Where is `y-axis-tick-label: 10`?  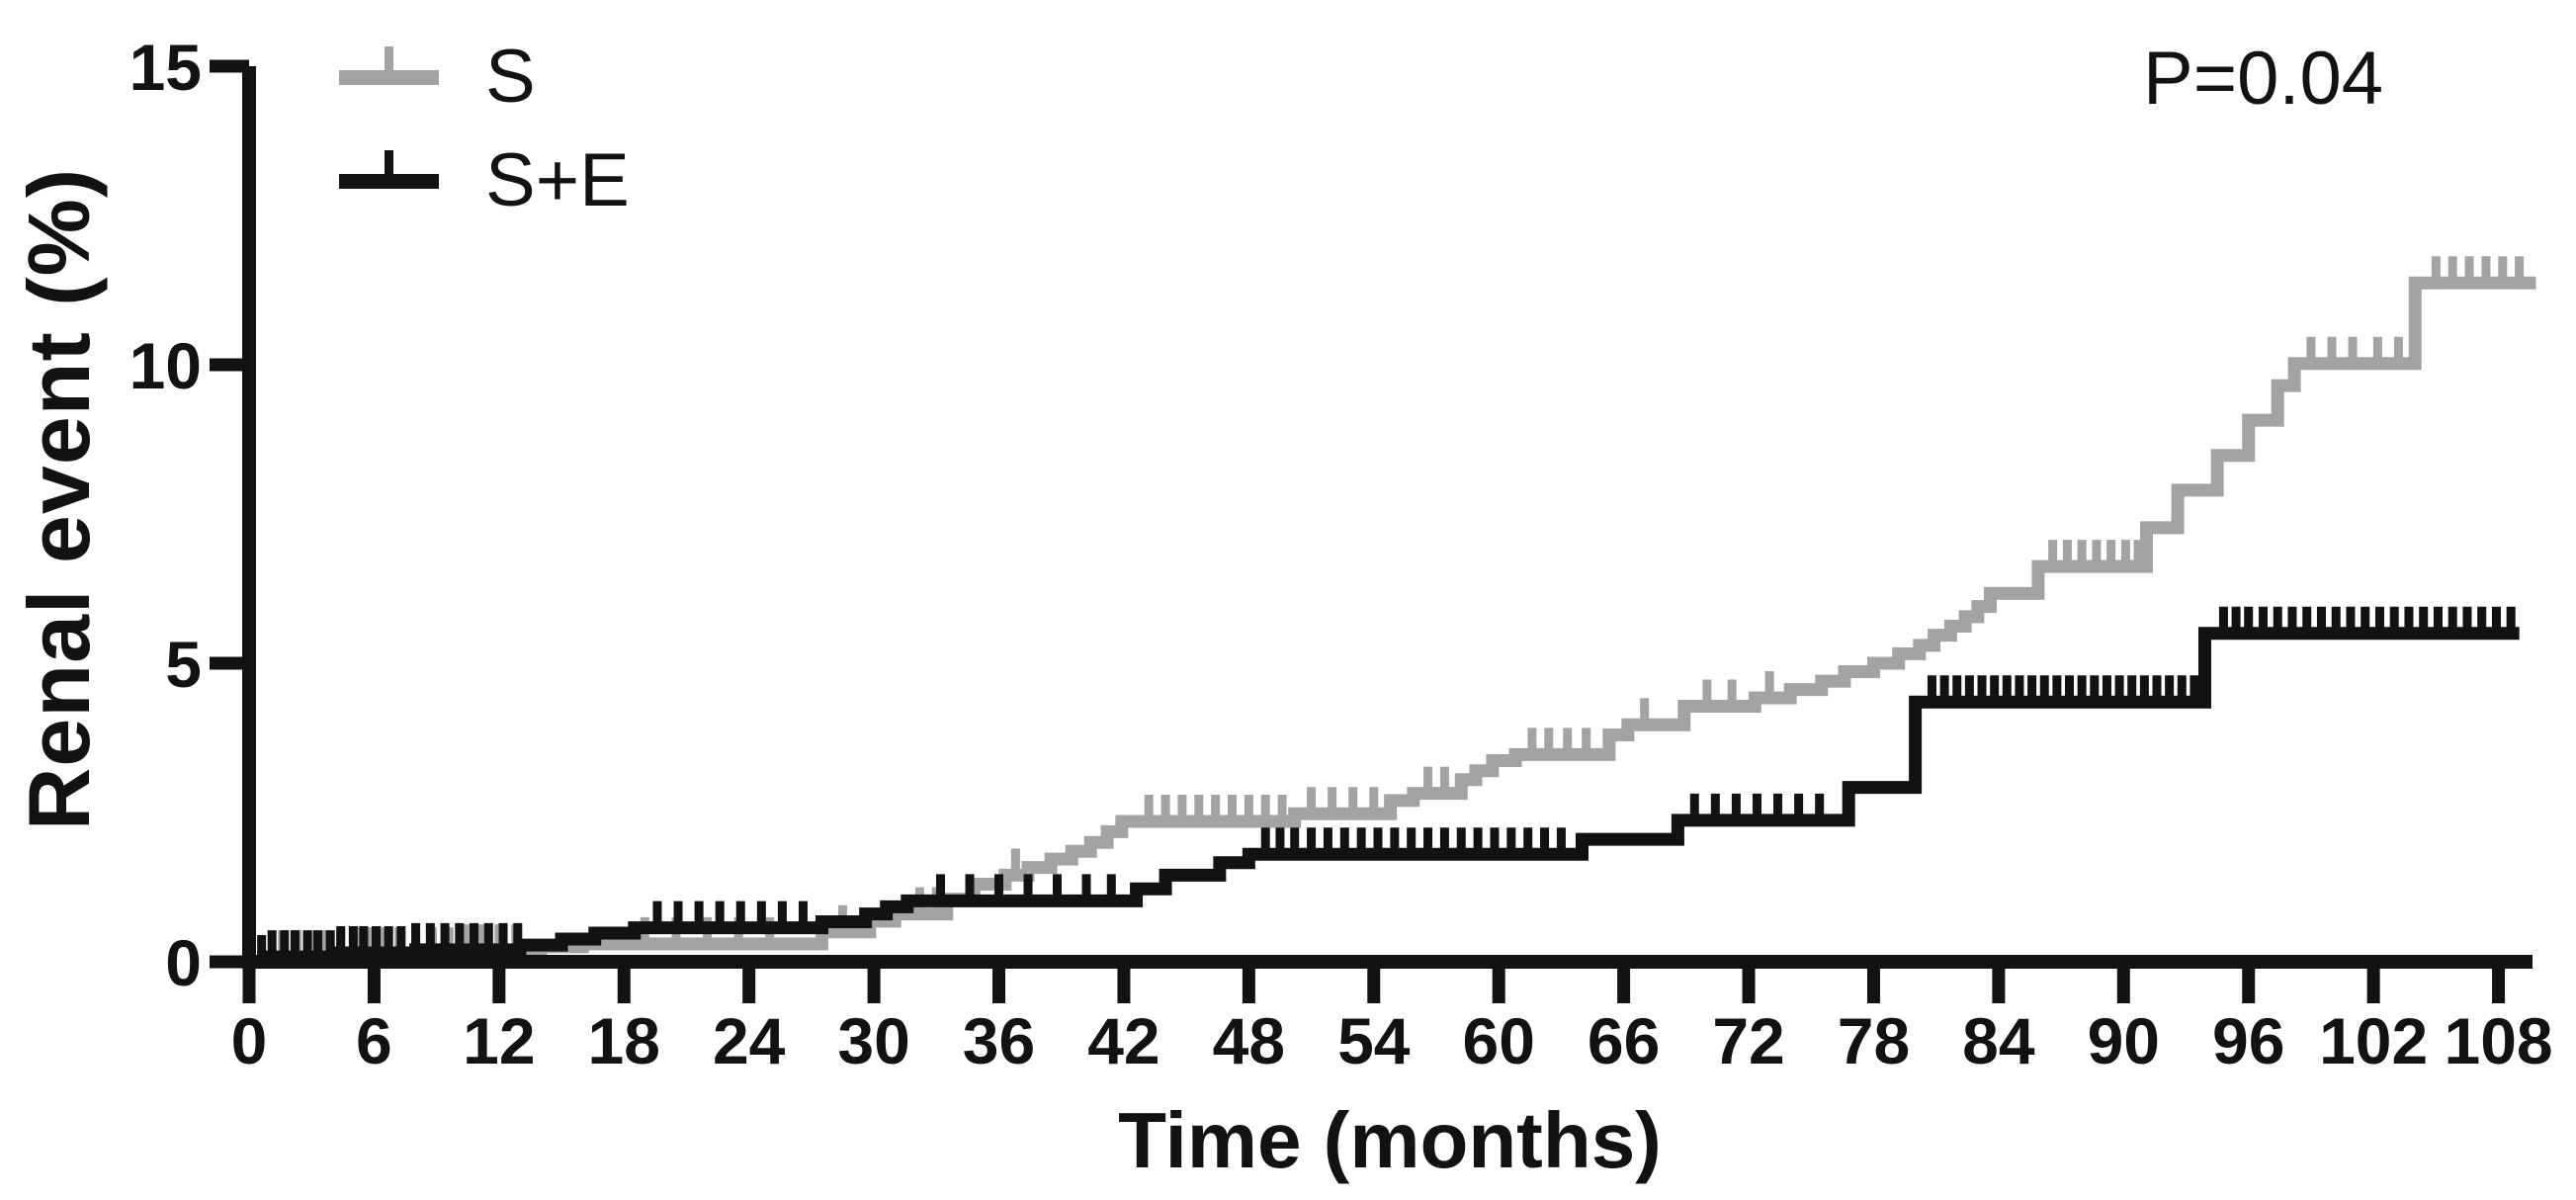 y-axis-tick-label: 10 is located at coordinates (165, 366).